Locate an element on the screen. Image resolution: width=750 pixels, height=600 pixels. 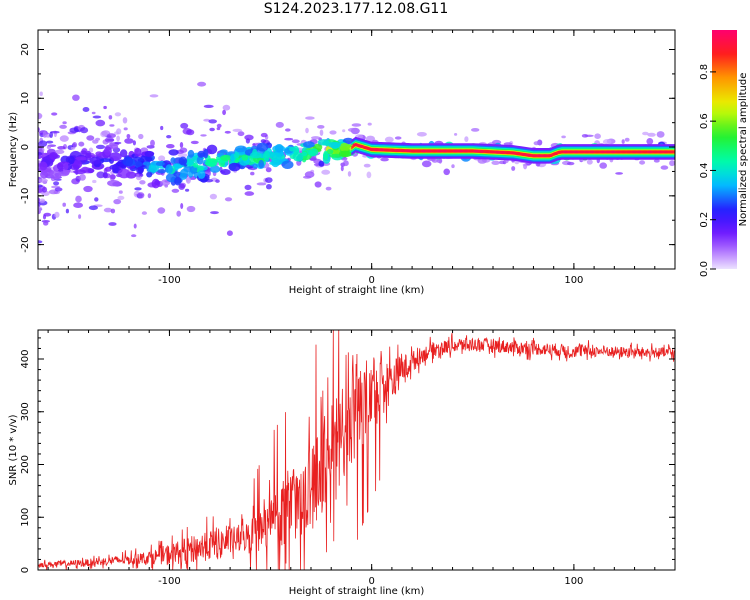
x-tick-label: 100 is located at coordinates (573, 280).